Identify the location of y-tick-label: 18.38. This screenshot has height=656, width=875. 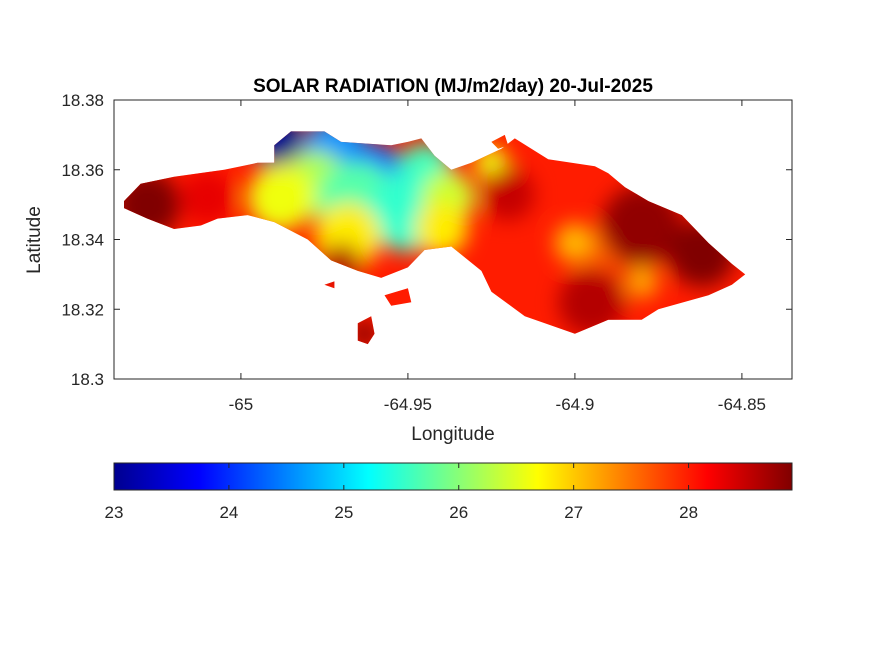
(82, 100).